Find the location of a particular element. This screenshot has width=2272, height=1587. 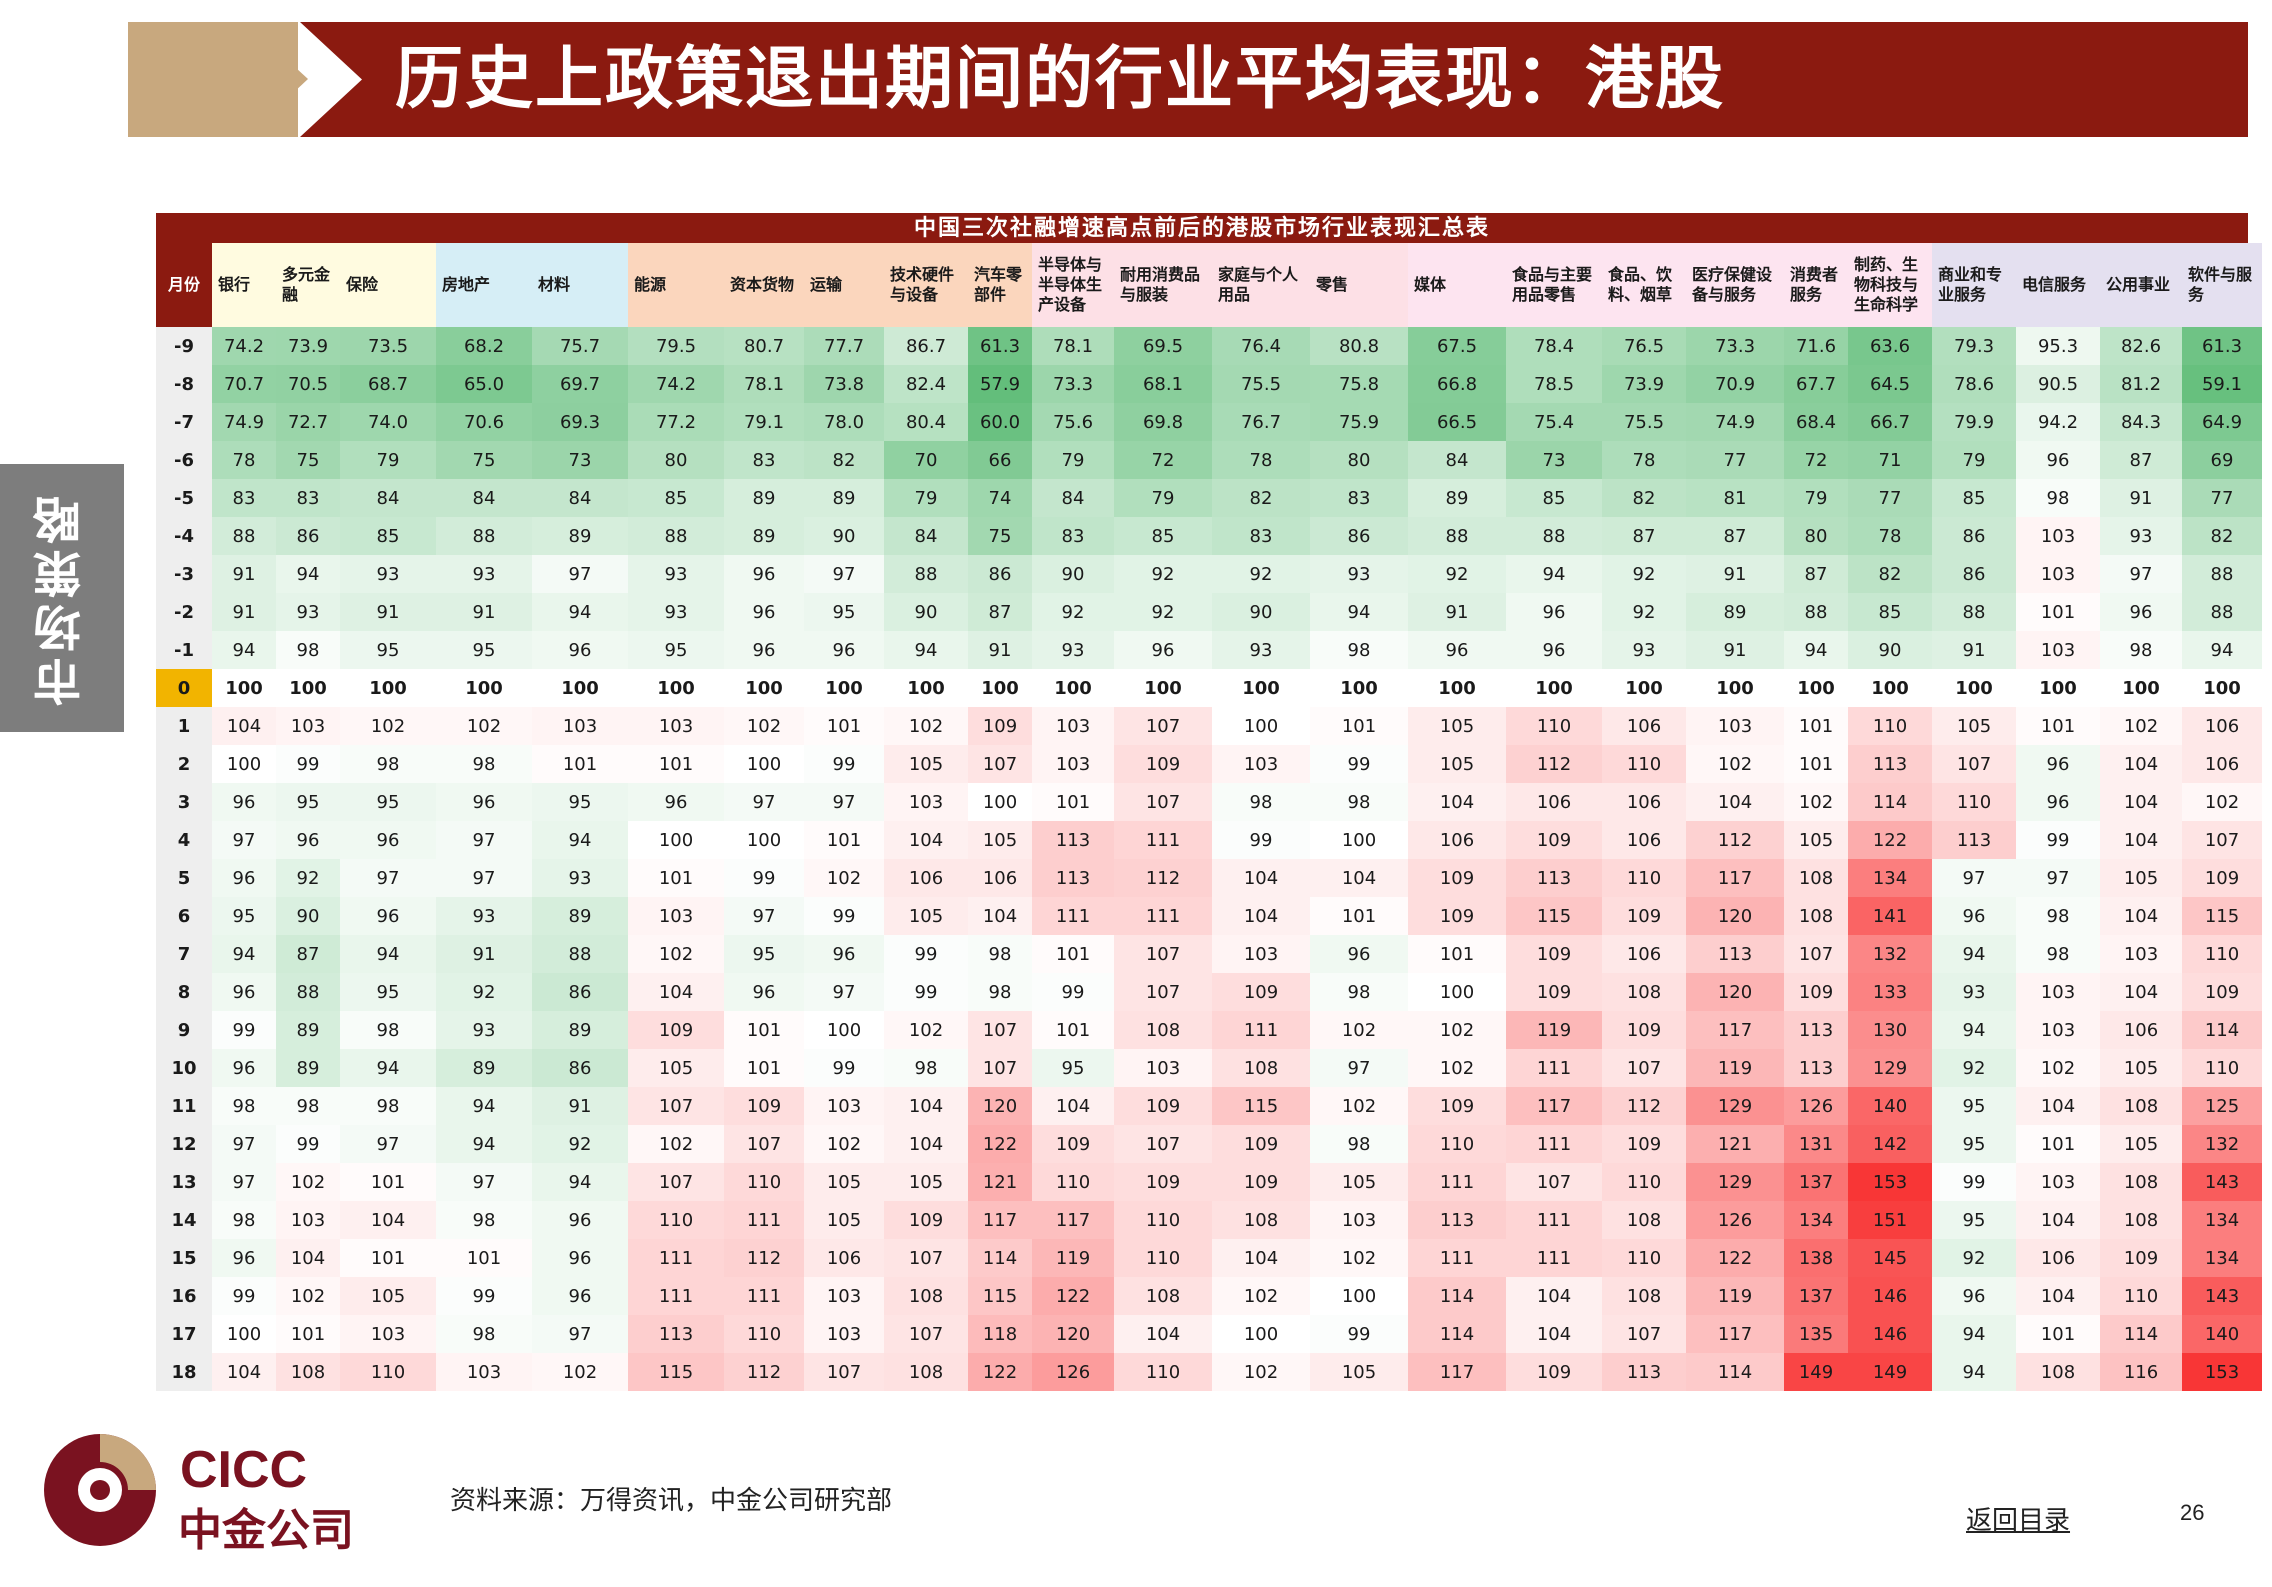

back-to-contents-link: 返回目录 is located at coordinates (2018, 1521).